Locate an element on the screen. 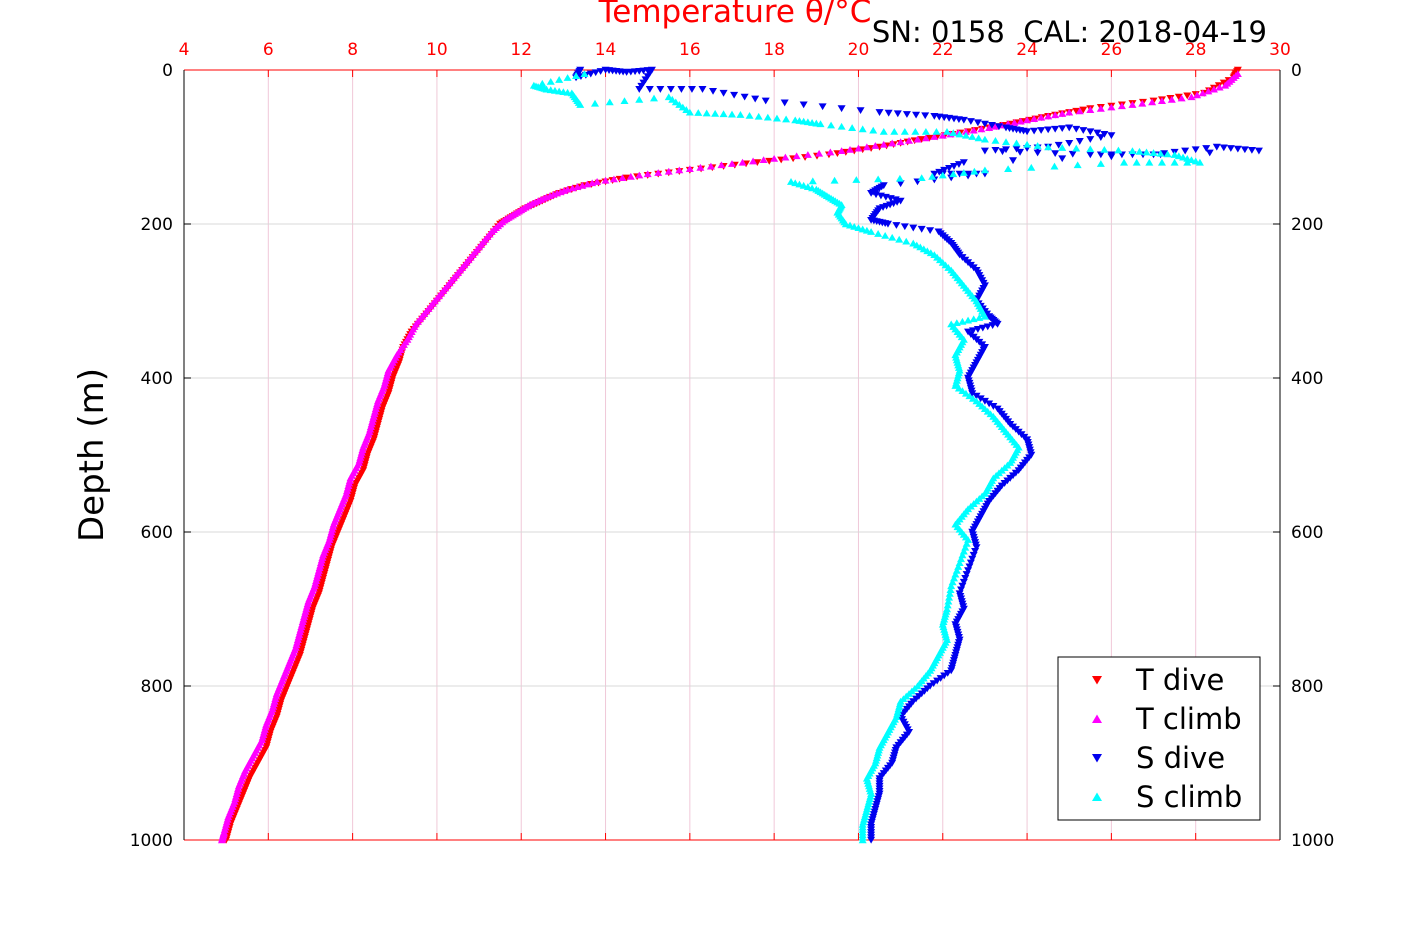 The width and height of the screenshot is (1417, 945). x-tick-label: 30 is located at coordinates (1280, 50).